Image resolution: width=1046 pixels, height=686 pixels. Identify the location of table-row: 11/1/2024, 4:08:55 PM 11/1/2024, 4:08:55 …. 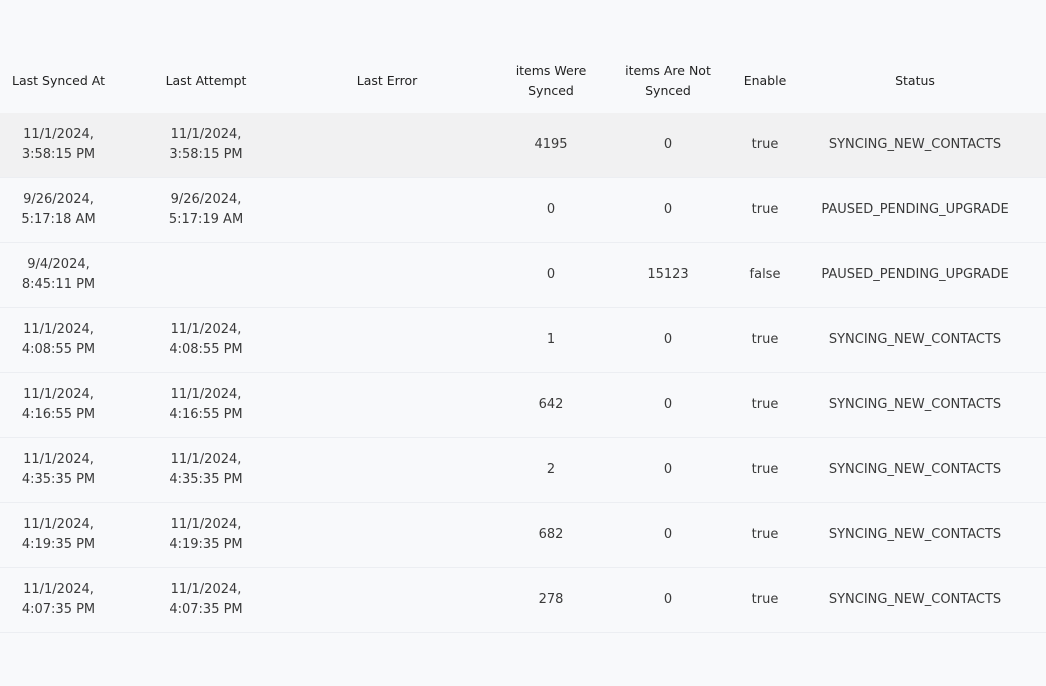
(523, 340).